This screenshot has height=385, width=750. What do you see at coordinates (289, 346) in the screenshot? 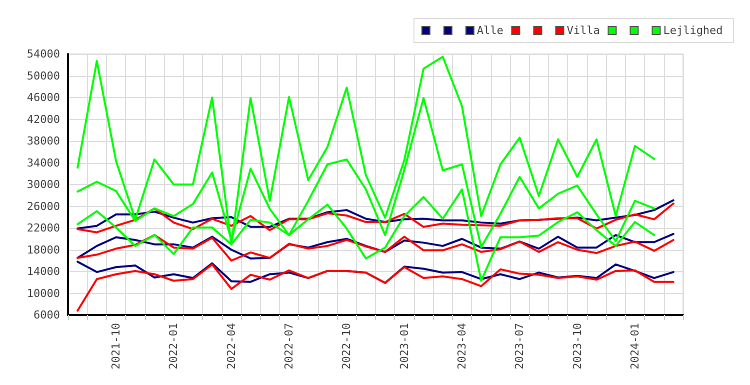
I see `x-tick-label: 2022-07` at bounding box center [289, 346].